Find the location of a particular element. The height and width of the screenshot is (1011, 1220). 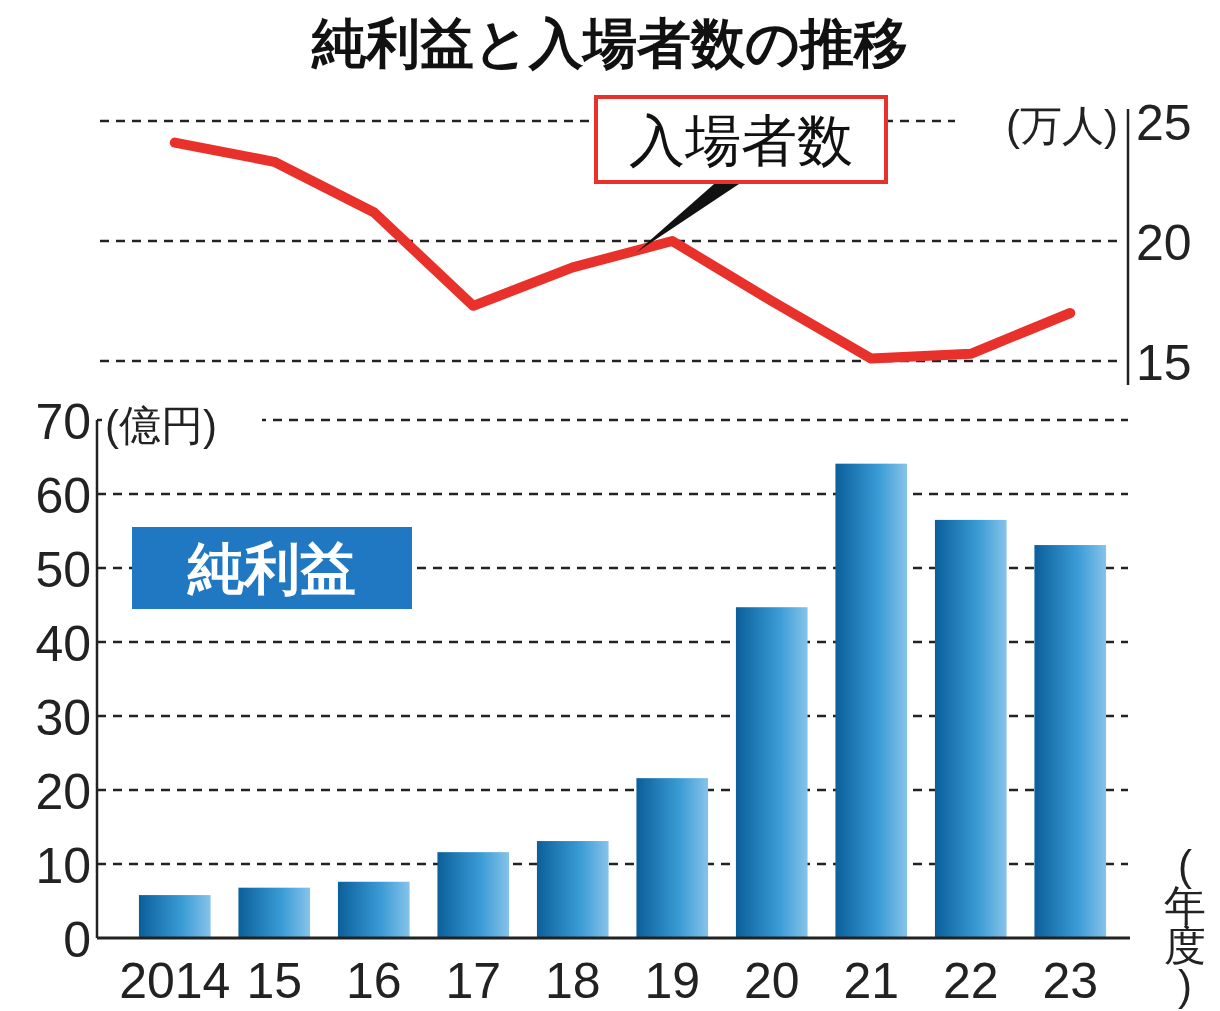

y-tick-label: 10 is located at coordinates (63, 866).